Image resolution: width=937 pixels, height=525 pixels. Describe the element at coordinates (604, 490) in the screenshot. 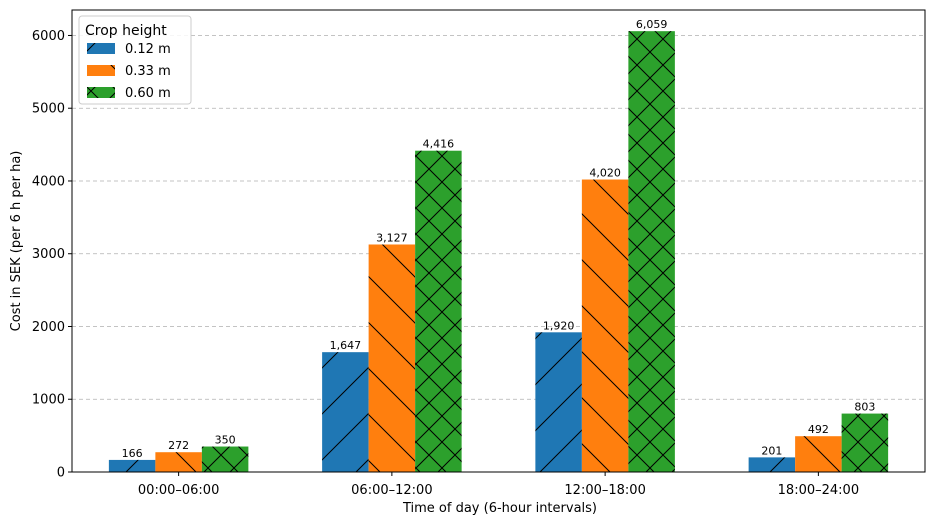

I see `x-tick-label: 12:00–18:00` at that location.